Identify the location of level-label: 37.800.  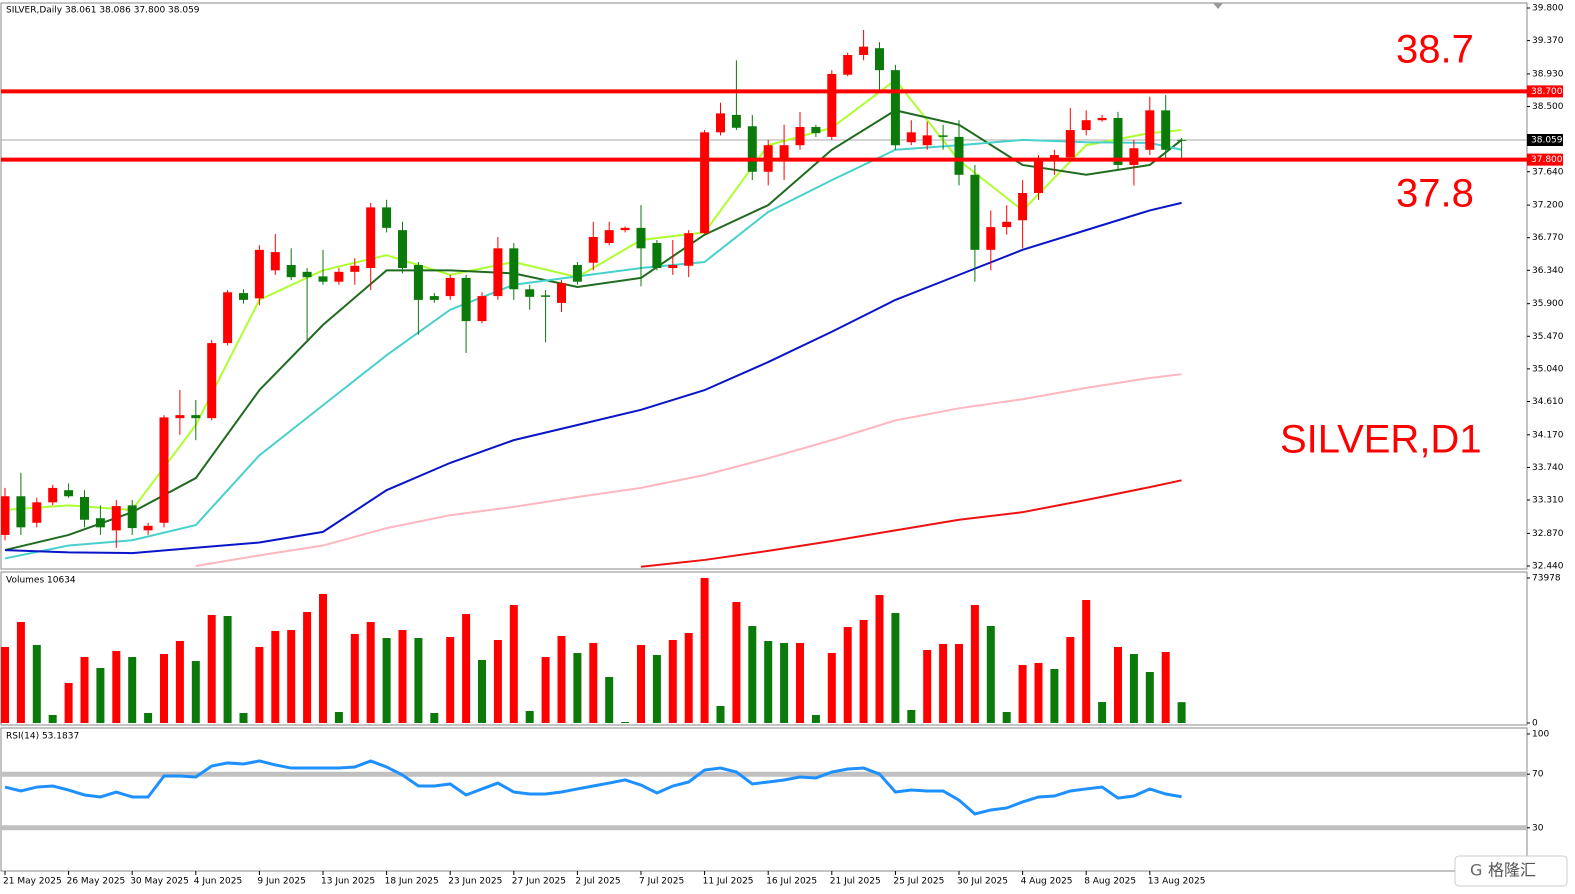
(1547, 160).